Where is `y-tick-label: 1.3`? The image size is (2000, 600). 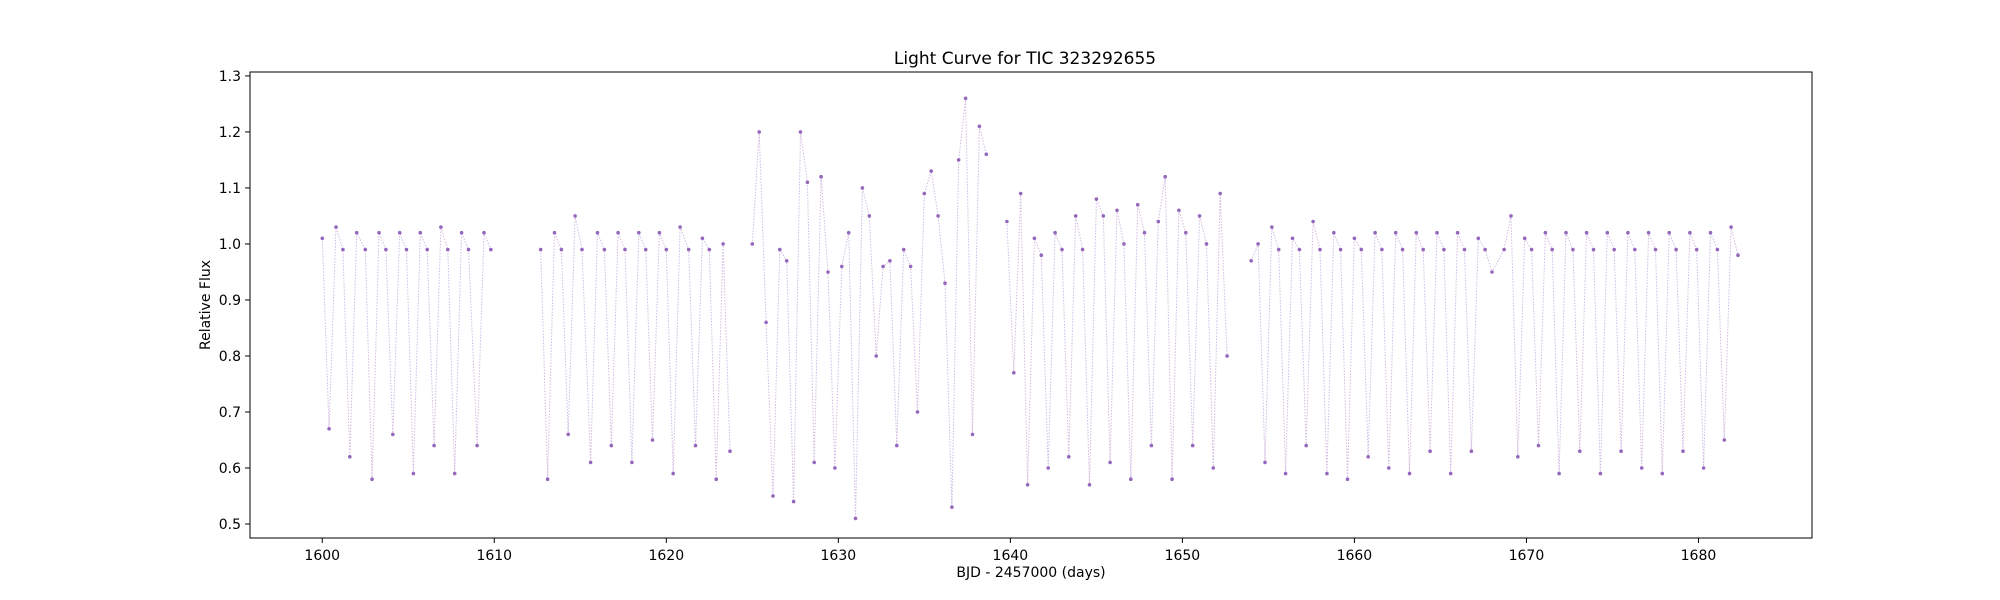 y-tick-label: 1.3 is located at coordinates (230, 77).